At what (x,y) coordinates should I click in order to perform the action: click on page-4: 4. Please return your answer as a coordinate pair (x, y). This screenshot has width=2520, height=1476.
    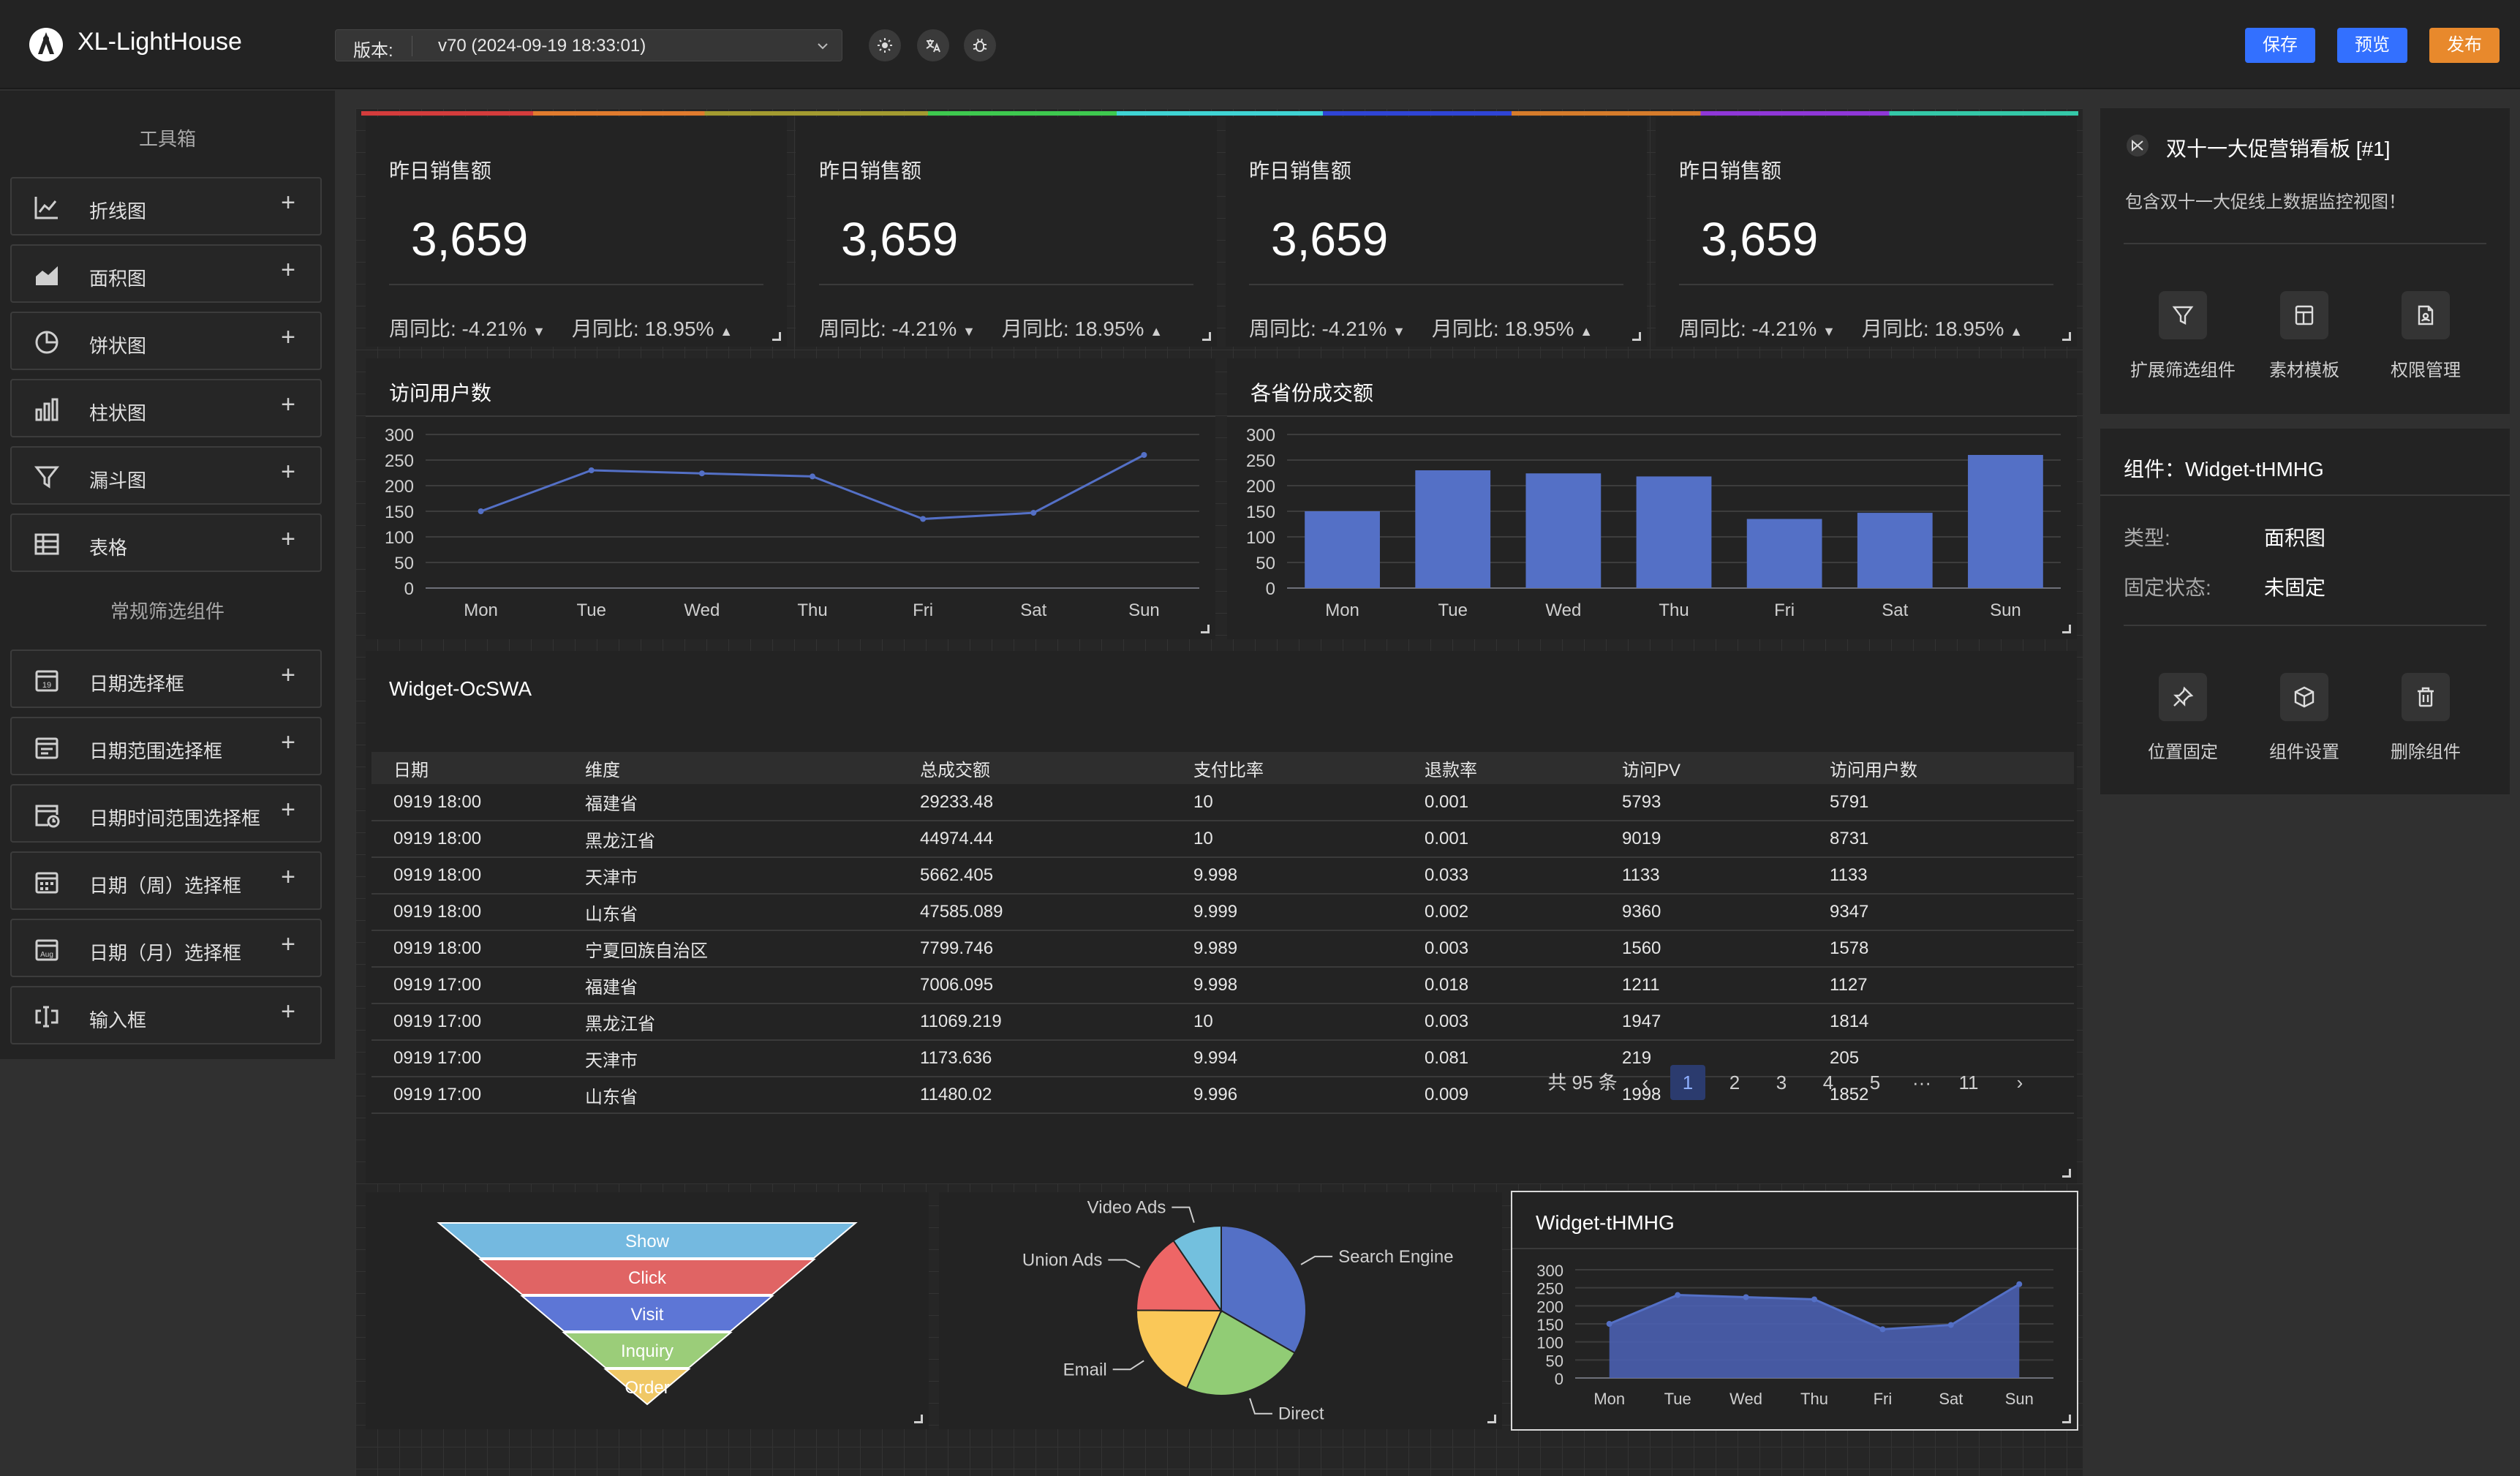
    Looking at the image, I should click on (1828, 1082).